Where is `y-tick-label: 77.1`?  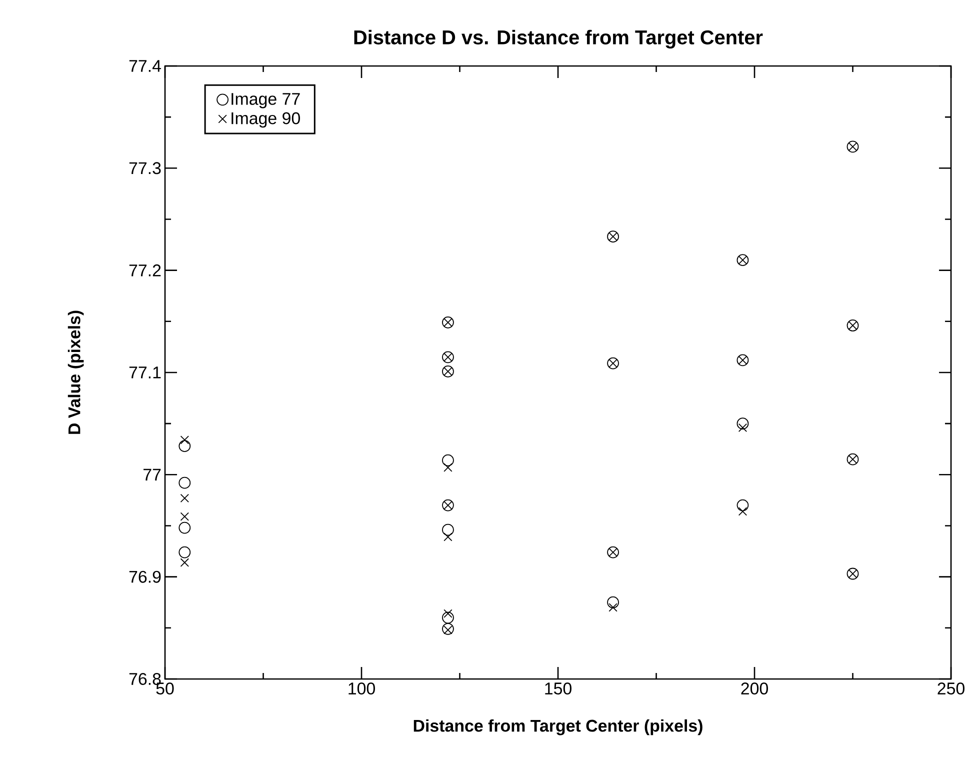 y-tick-label: 77.1 is located at coordinates (145, 372).